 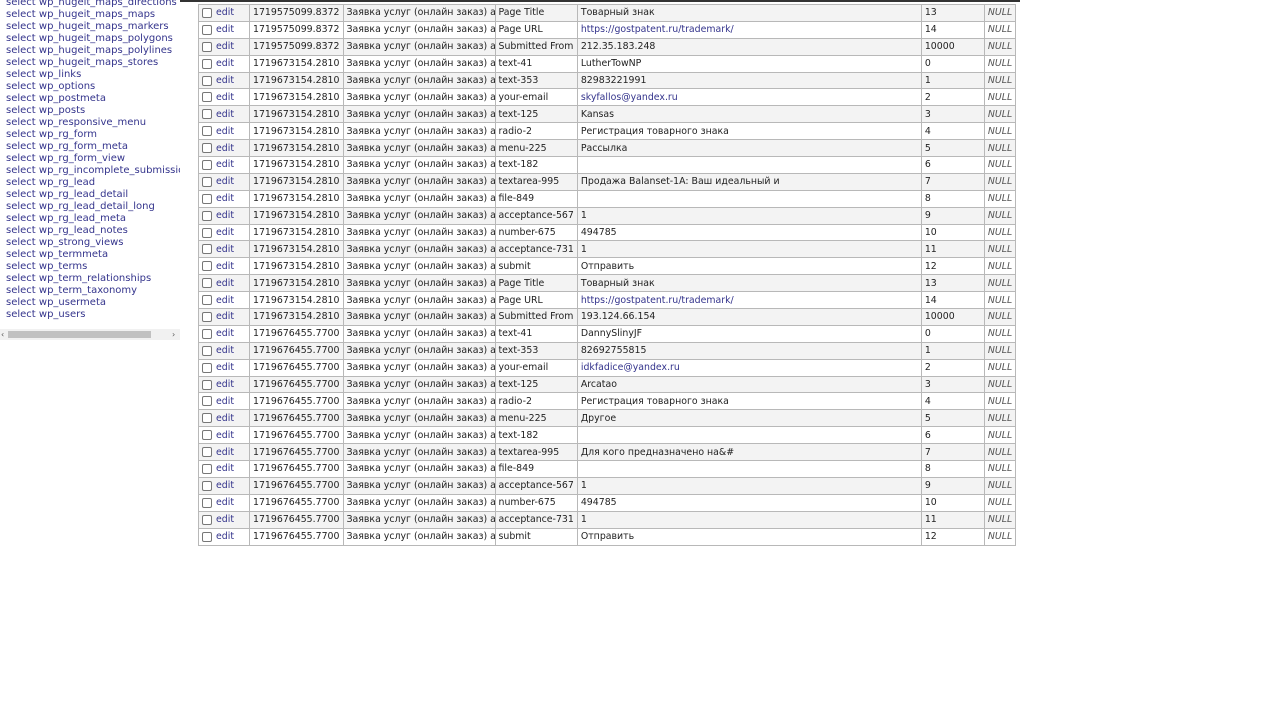 What do you see at coordinates (67, 230) in the screenshot?
I see `sidebar-table-link: select wp_rg_lead_notes` at bounding box center [67, 230].